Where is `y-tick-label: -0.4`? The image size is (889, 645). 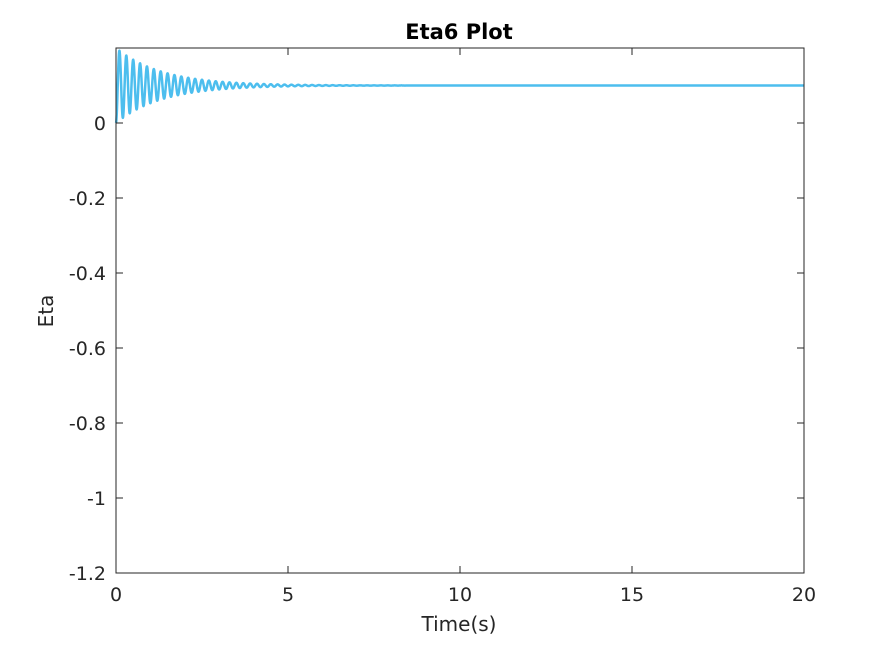 y-tick-label: -0.4 is located at coordinates (87, 274).